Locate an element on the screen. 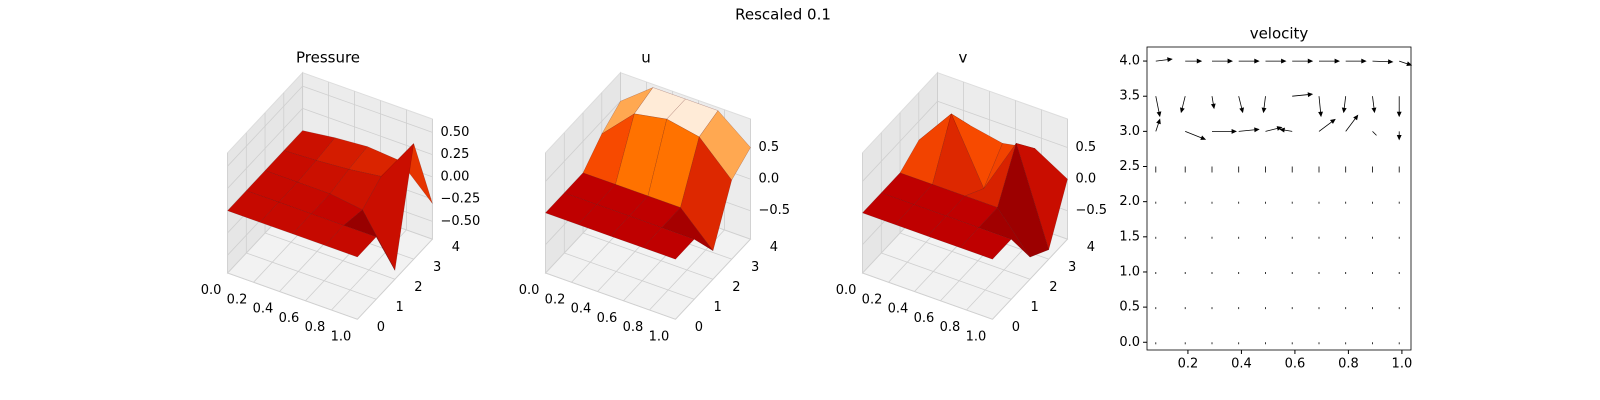 Image resolution: width=1600 pixels, height=400 pixels. y-tick-label: 0.0 is located at coordinates (1129, 342).